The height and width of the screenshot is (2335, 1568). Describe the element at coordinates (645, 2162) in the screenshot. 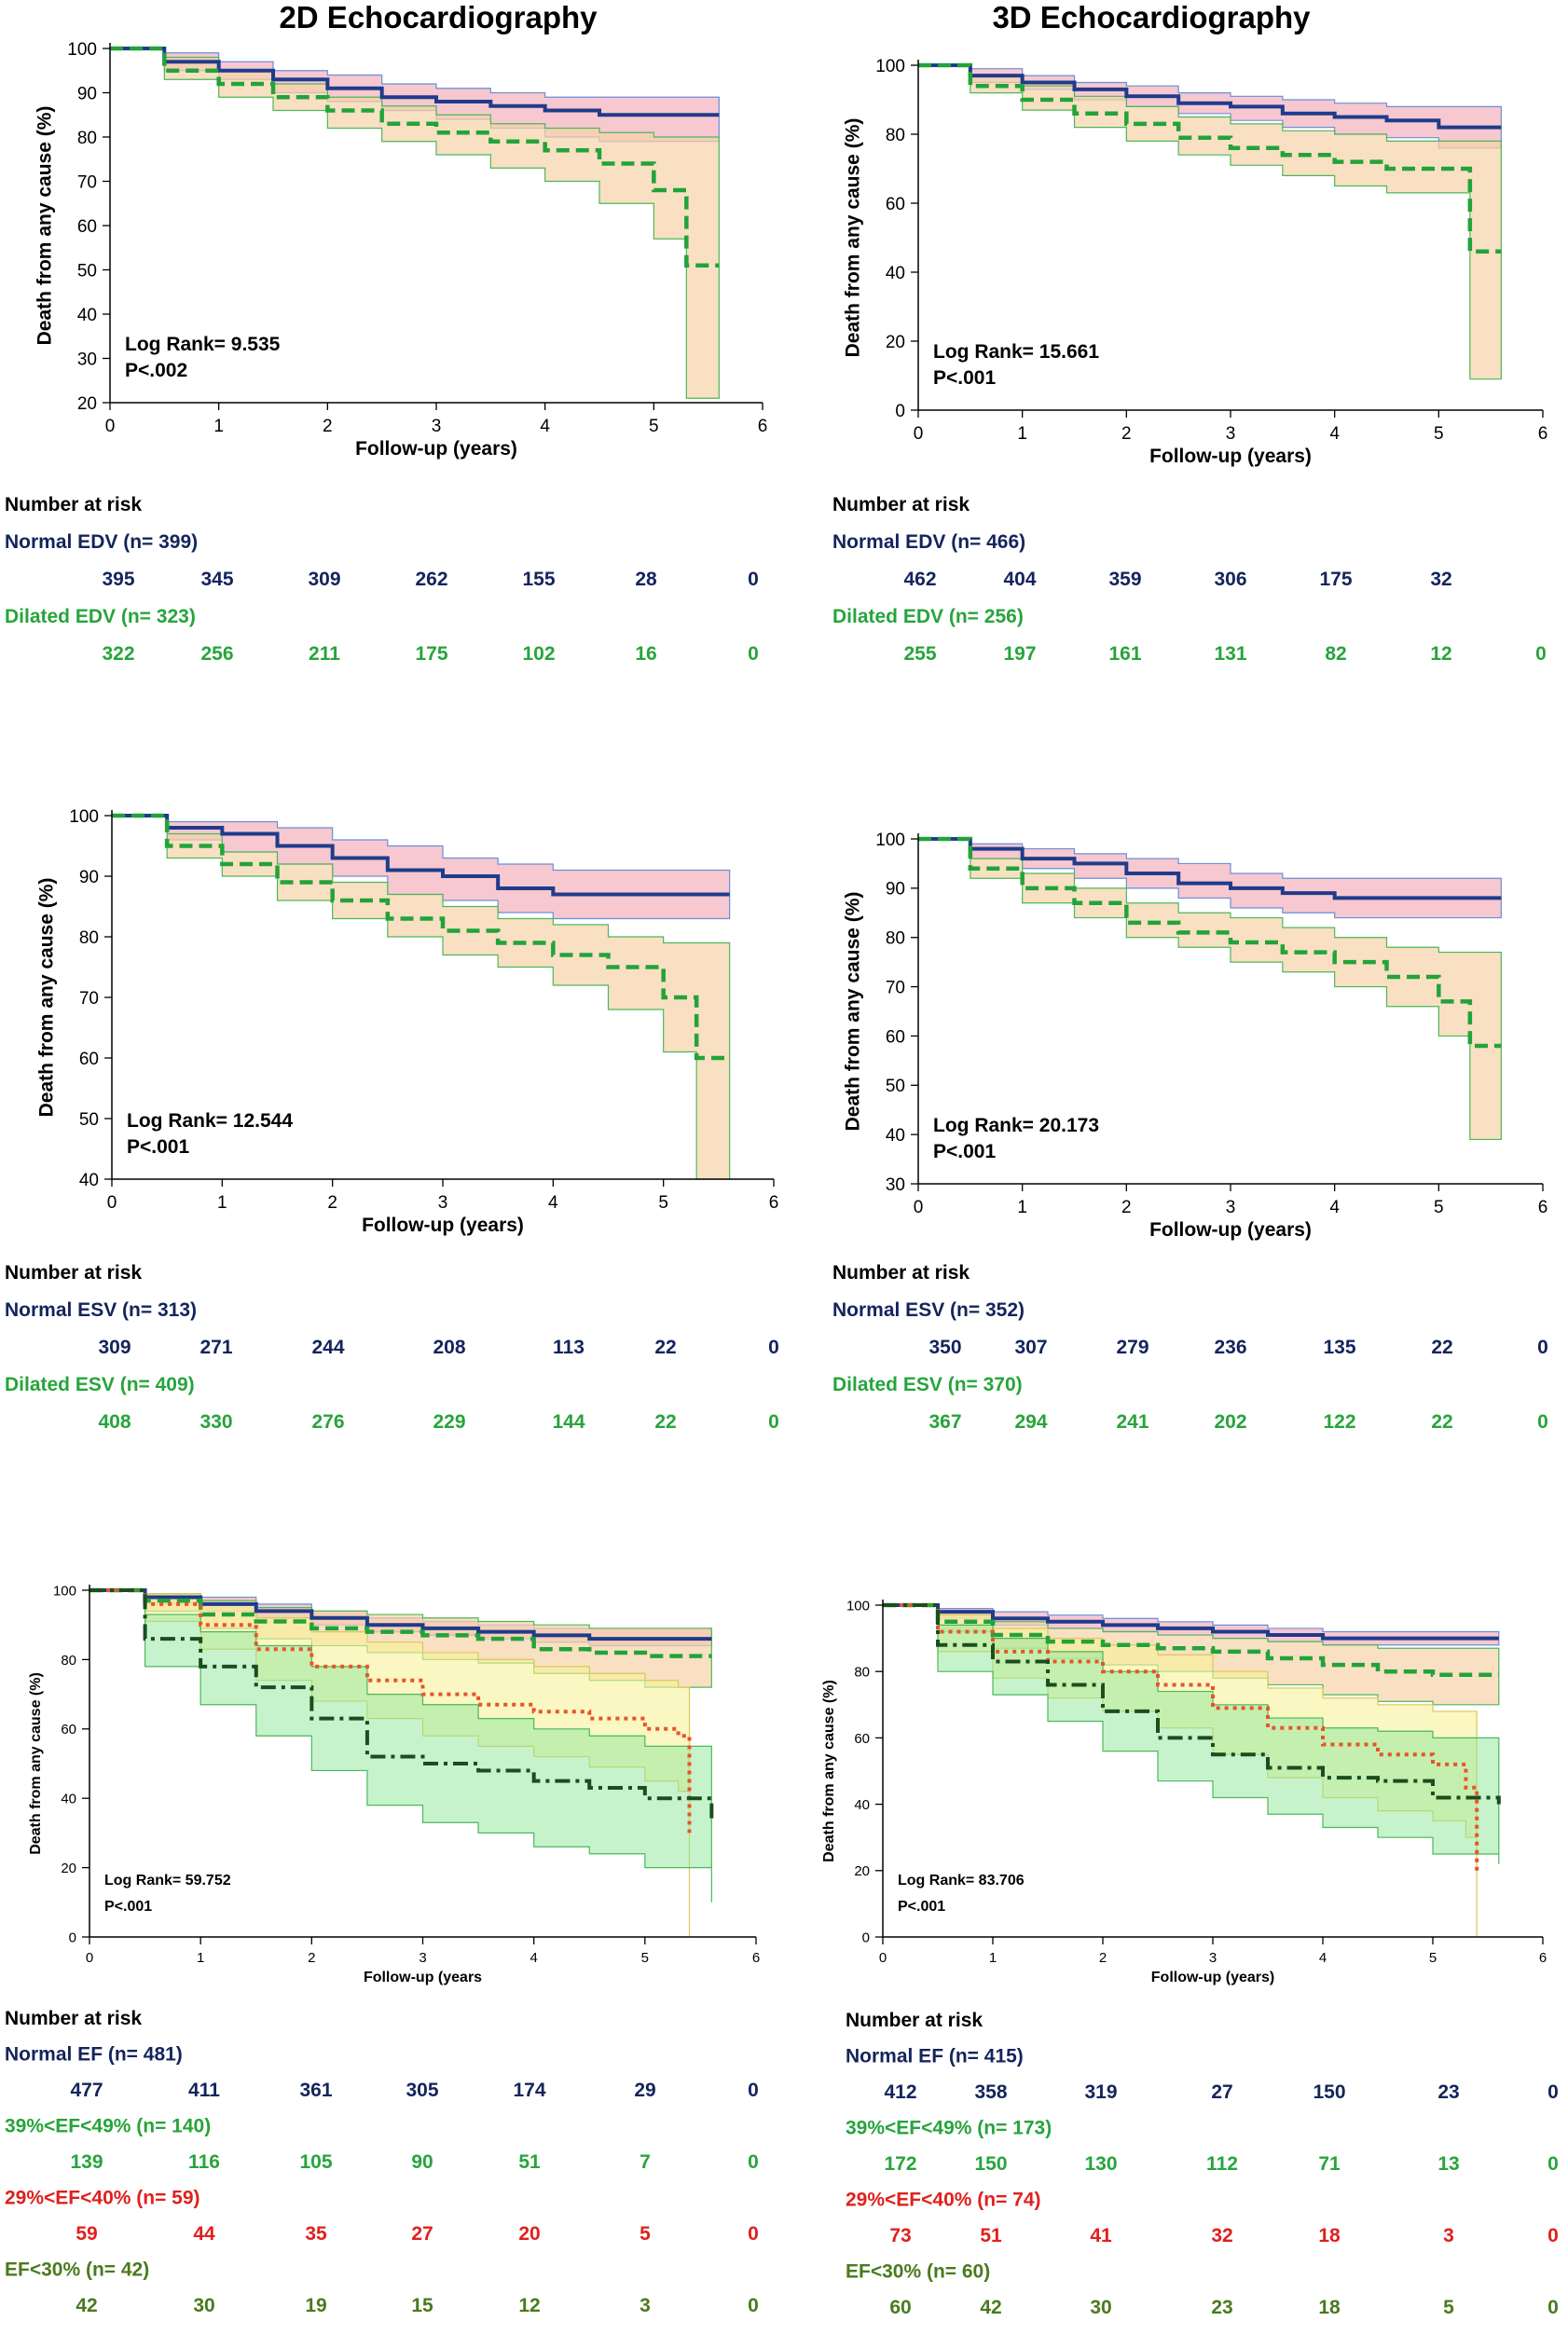

I see `risk-count: 7` at that location.